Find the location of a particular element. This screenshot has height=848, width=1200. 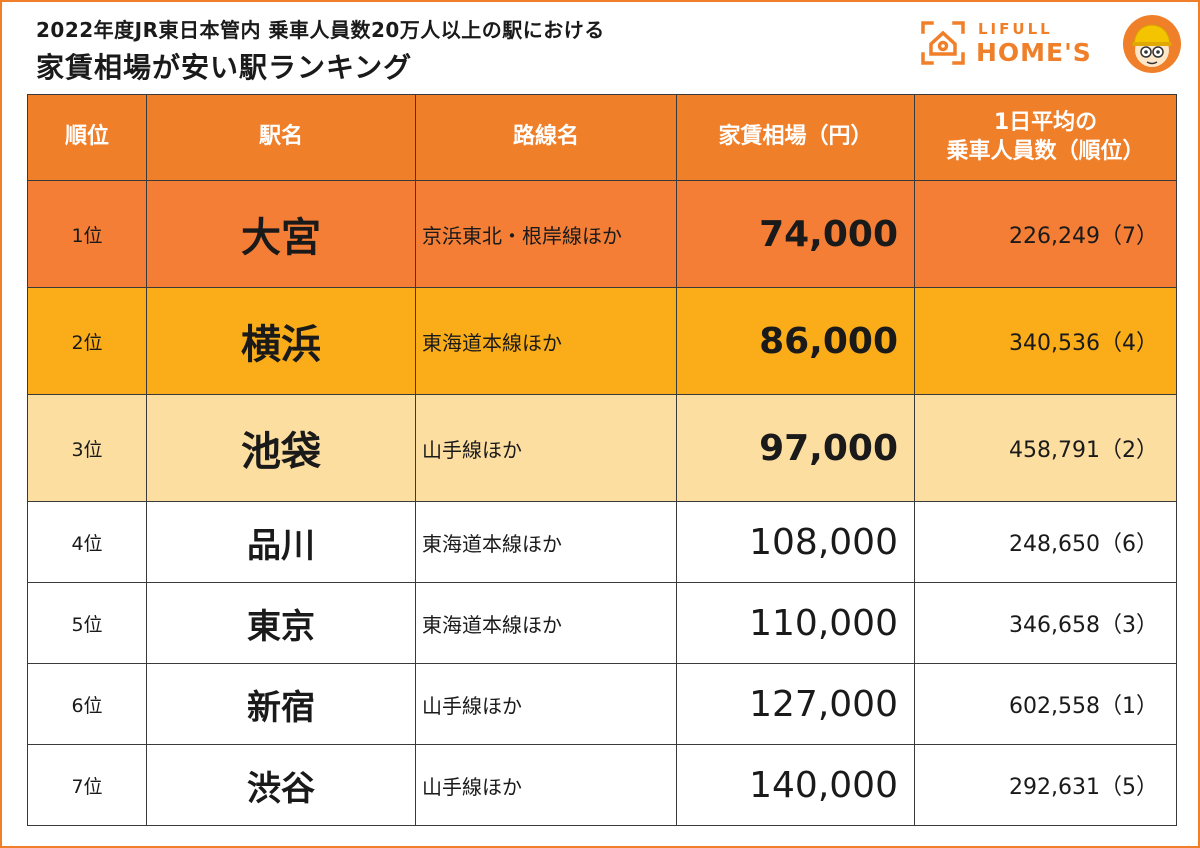

rank-cell: 3位 is located at coordinates (87, 448).